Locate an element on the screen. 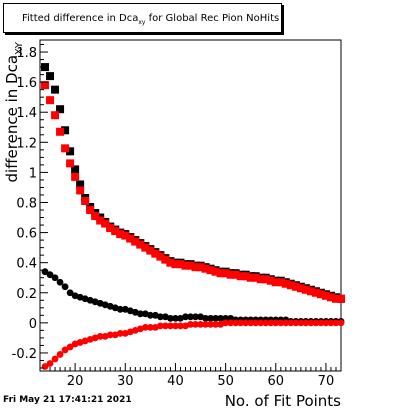  timestamp: Fri May 21 17:41:21 2021 is located at coordinates (67, 400).